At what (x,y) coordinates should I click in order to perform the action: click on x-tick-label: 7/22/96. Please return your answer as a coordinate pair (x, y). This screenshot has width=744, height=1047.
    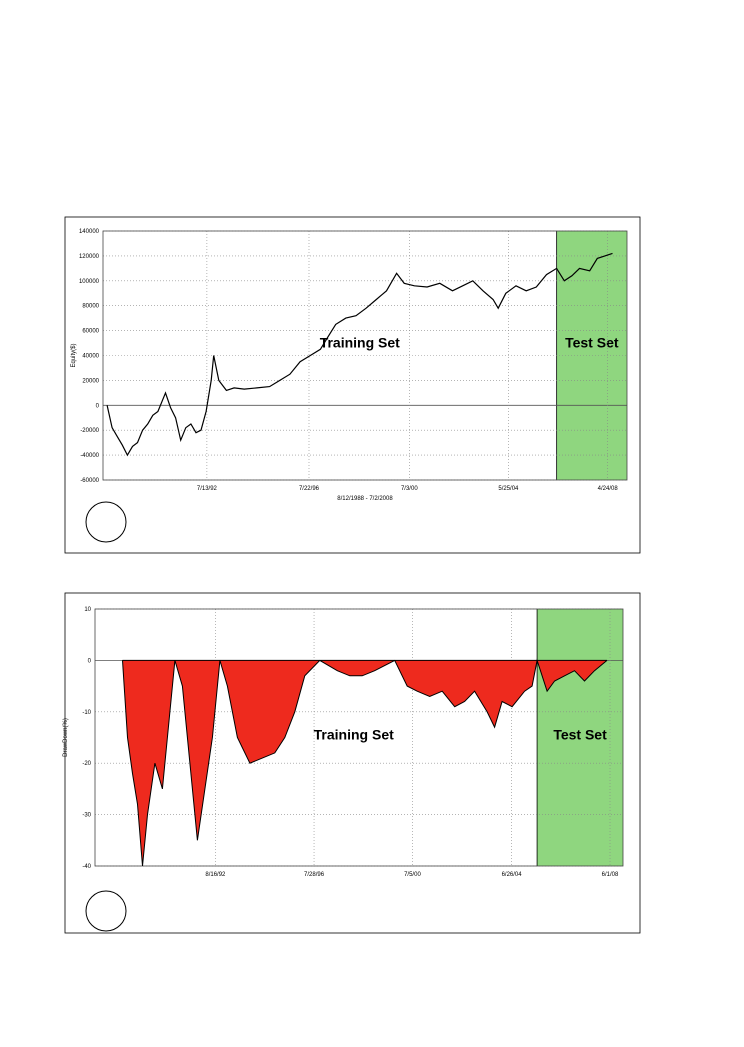
    Looking at the image, I should click on (309, 489).